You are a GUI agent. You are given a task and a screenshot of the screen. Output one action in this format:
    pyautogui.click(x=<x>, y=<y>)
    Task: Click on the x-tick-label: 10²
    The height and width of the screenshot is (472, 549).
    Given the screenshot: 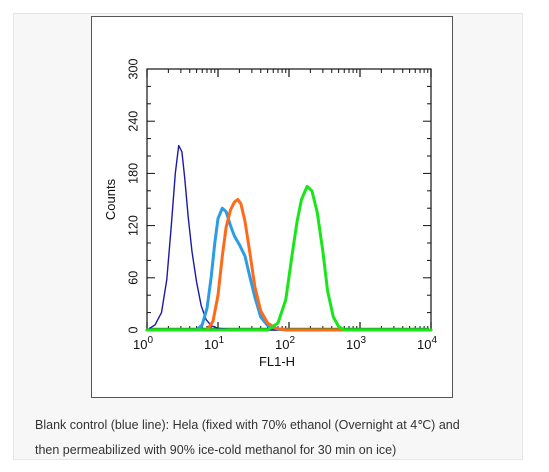 What is the action you would take?
    pyautogui.click(x=285, y=343)
    